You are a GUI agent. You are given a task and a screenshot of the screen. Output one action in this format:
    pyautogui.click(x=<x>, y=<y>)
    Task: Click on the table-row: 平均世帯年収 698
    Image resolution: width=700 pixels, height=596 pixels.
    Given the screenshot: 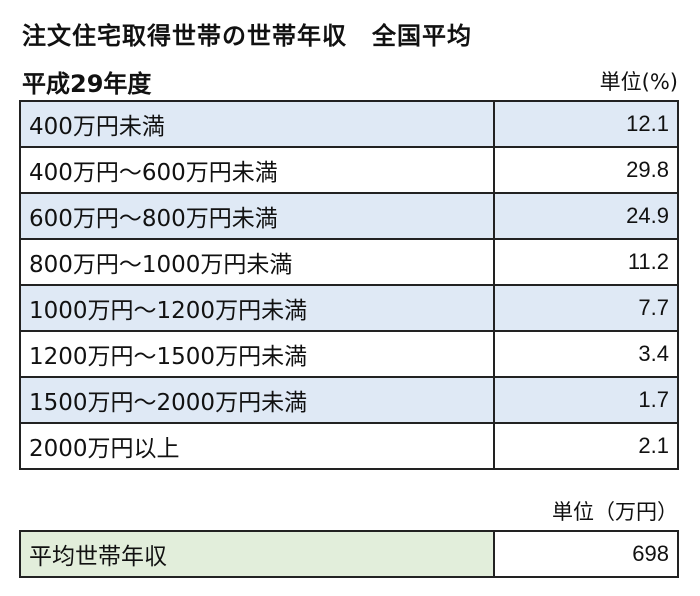 What is the action you would take?
    pyautogui.click(x=349, y=554)
    